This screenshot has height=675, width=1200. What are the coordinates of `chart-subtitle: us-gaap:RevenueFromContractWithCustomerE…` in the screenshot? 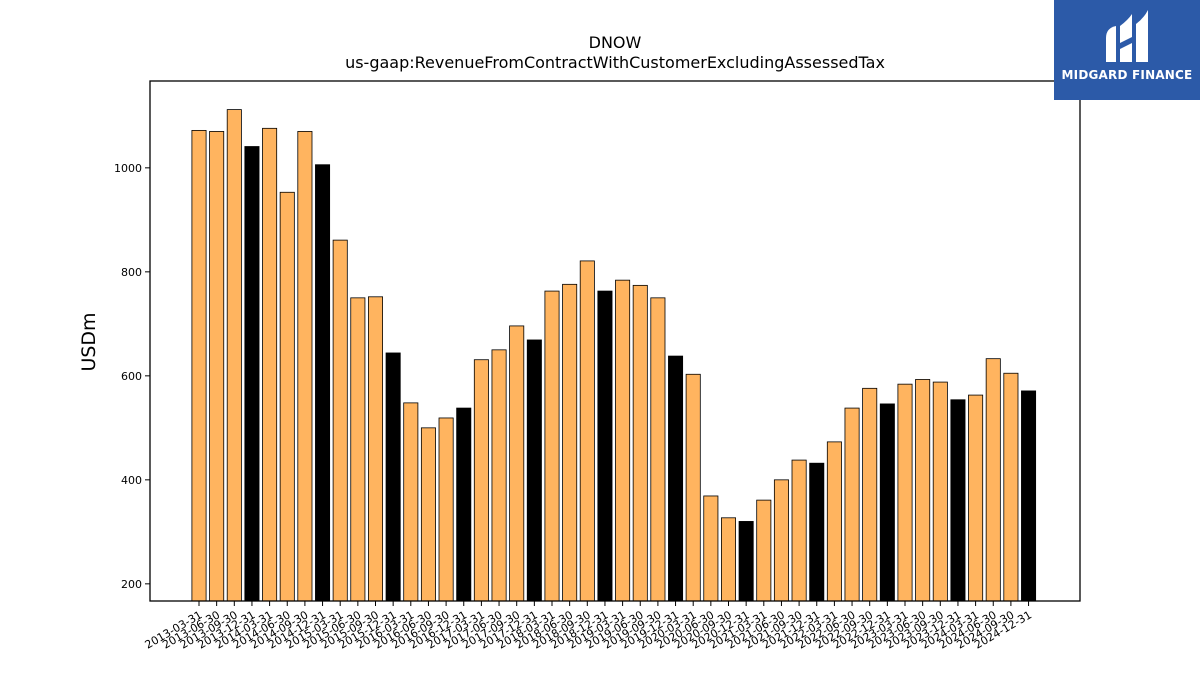 It's located at (615, 62).